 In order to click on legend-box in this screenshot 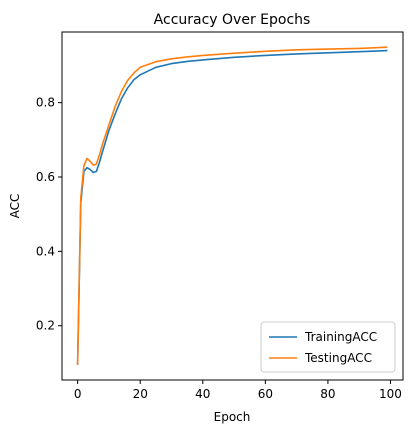, I will do `click(328, 347)`.